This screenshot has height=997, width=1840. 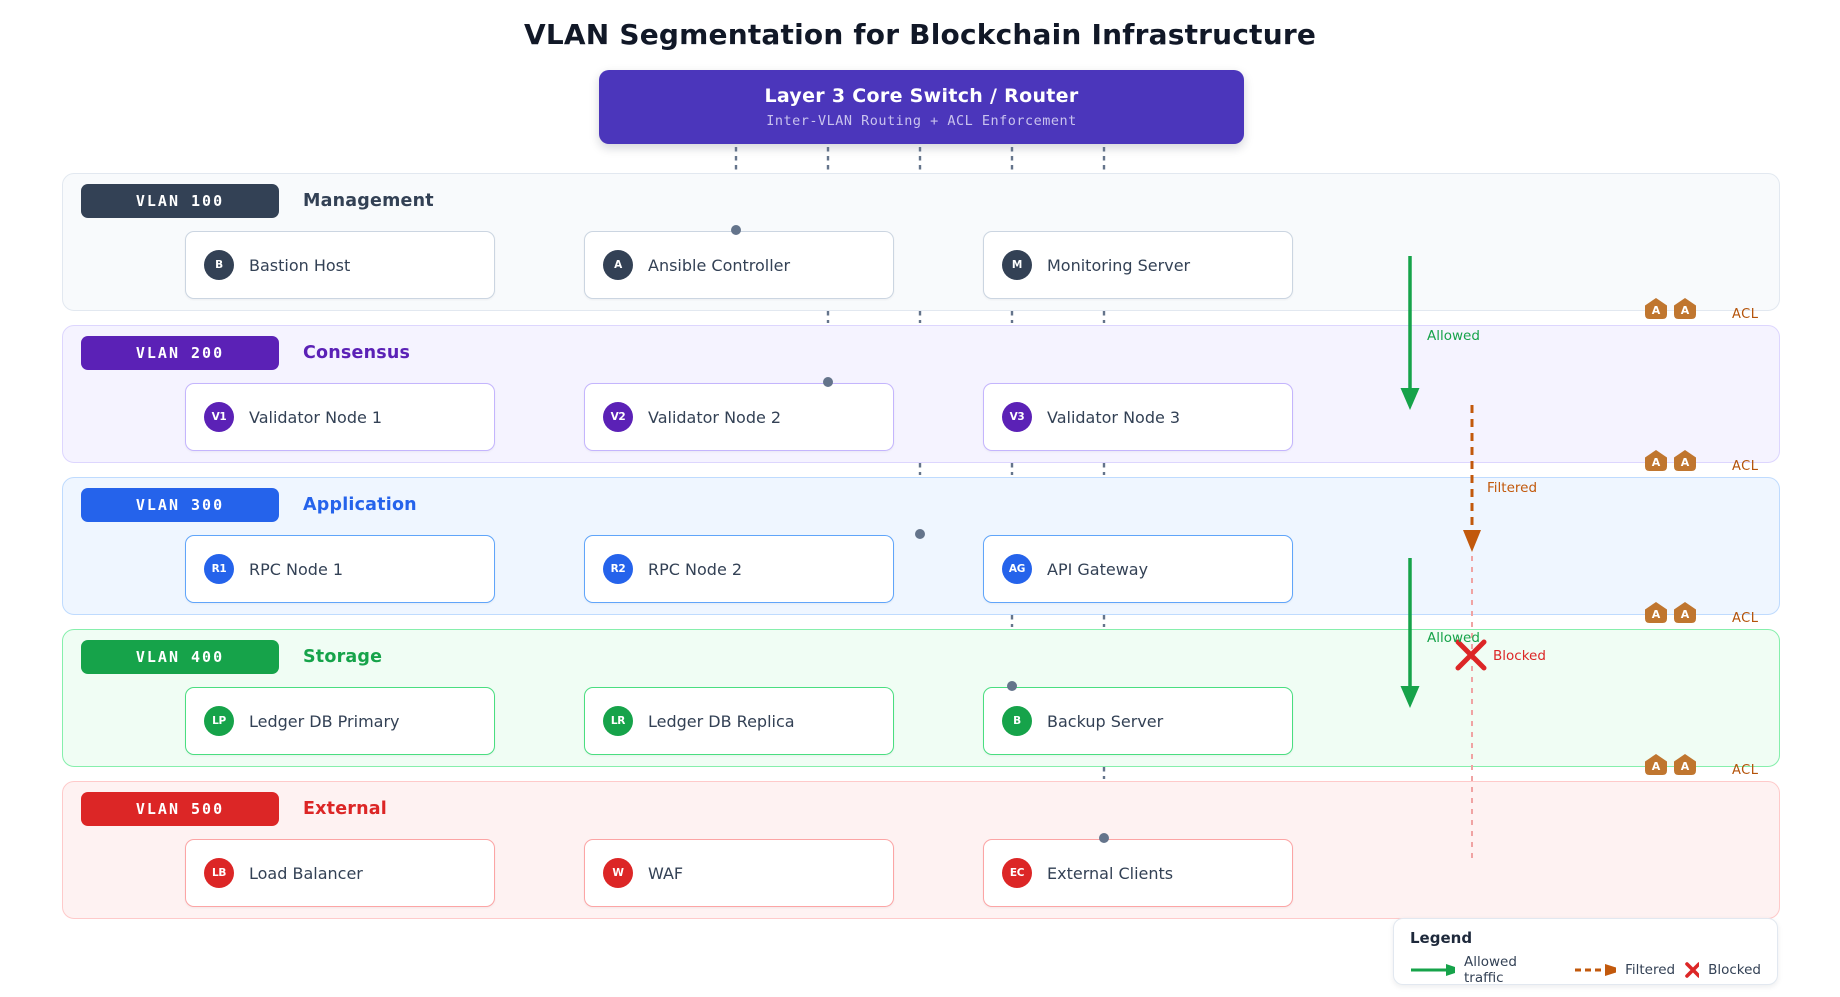 I want to click on vlan-name: Application, so click(x=360, y=505).